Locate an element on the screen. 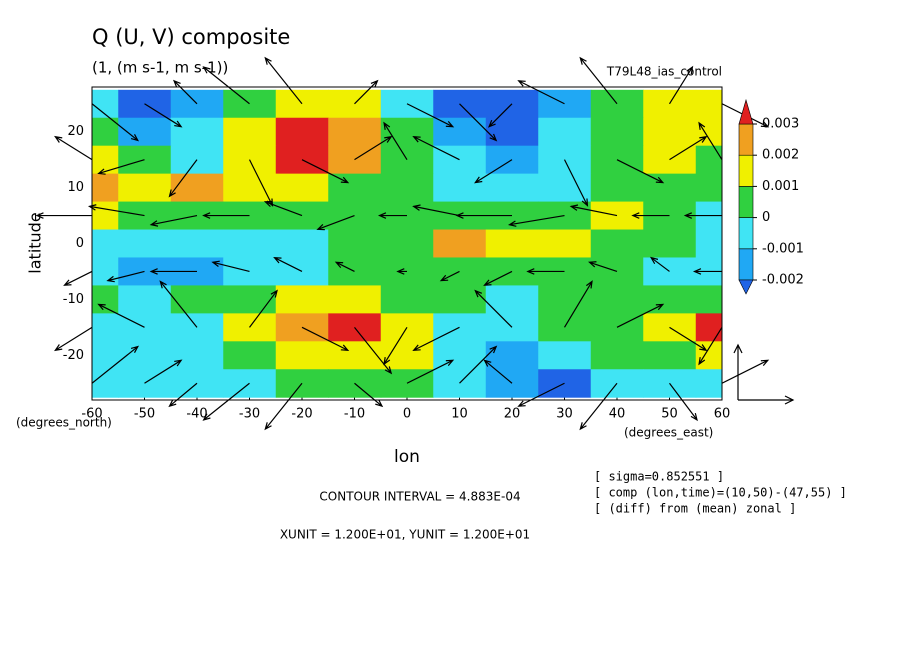 Image resolution: width=904 pixels, height=654 pixels. y-units: (degrees_north) is located at coordinates (64, 423).